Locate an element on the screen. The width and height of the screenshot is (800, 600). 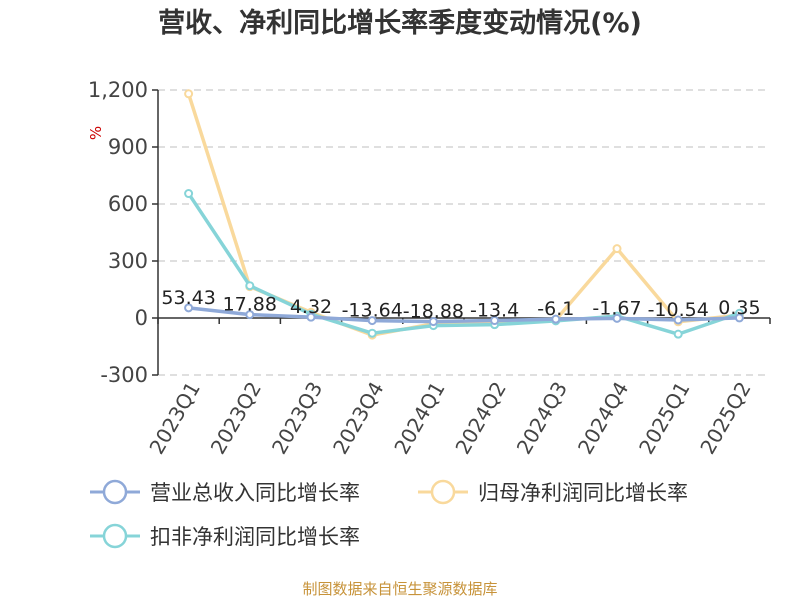
data-label: -10.54 is located at coordinates (678, 310).